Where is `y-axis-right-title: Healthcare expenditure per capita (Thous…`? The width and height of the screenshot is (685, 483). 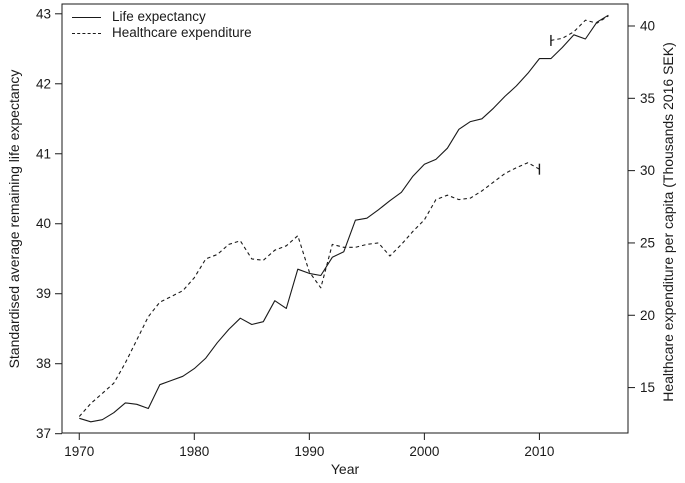
y-axis-right-title: Healthcare expenditure per capita (Thous… is located at coordinates (668, 222).